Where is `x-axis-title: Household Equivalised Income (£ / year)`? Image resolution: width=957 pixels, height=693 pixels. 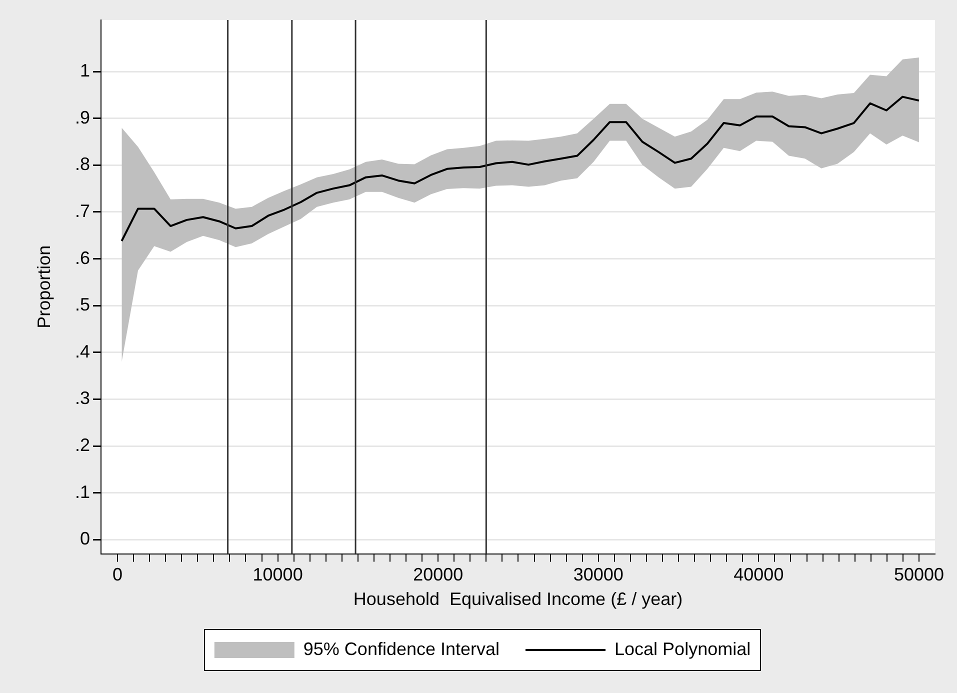
x-axis-title: Household Equivalised Income (£ / year) is located at coordinates (518, 599).